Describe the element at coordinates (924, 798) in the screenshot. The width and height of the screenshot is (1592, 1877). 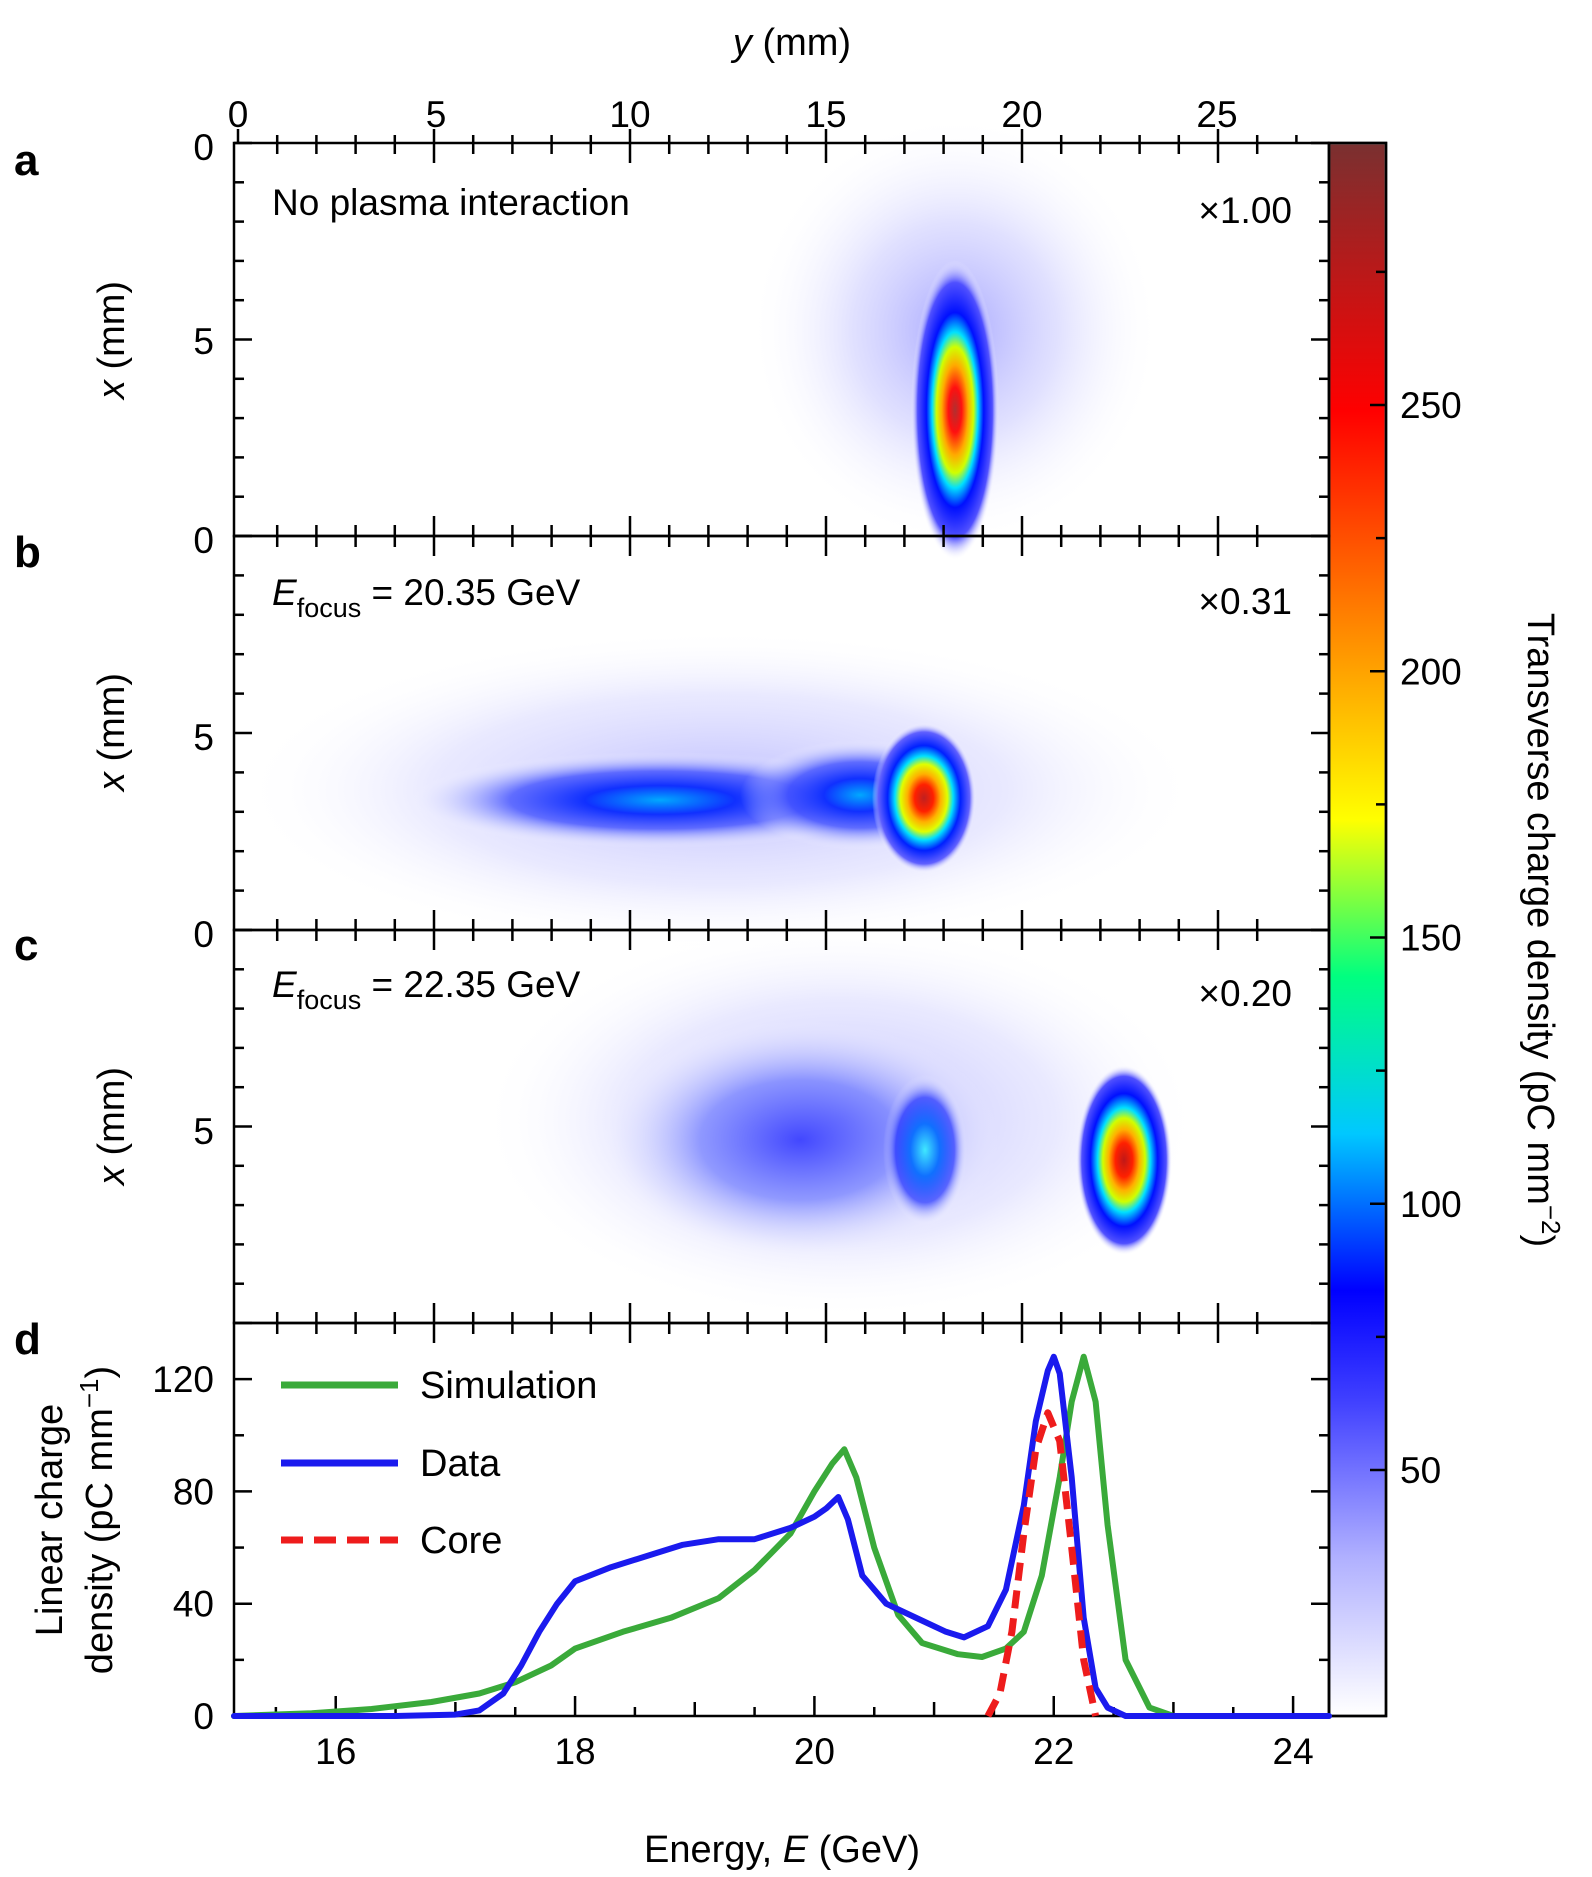
I see `panel-b-beam-spot` at that location.